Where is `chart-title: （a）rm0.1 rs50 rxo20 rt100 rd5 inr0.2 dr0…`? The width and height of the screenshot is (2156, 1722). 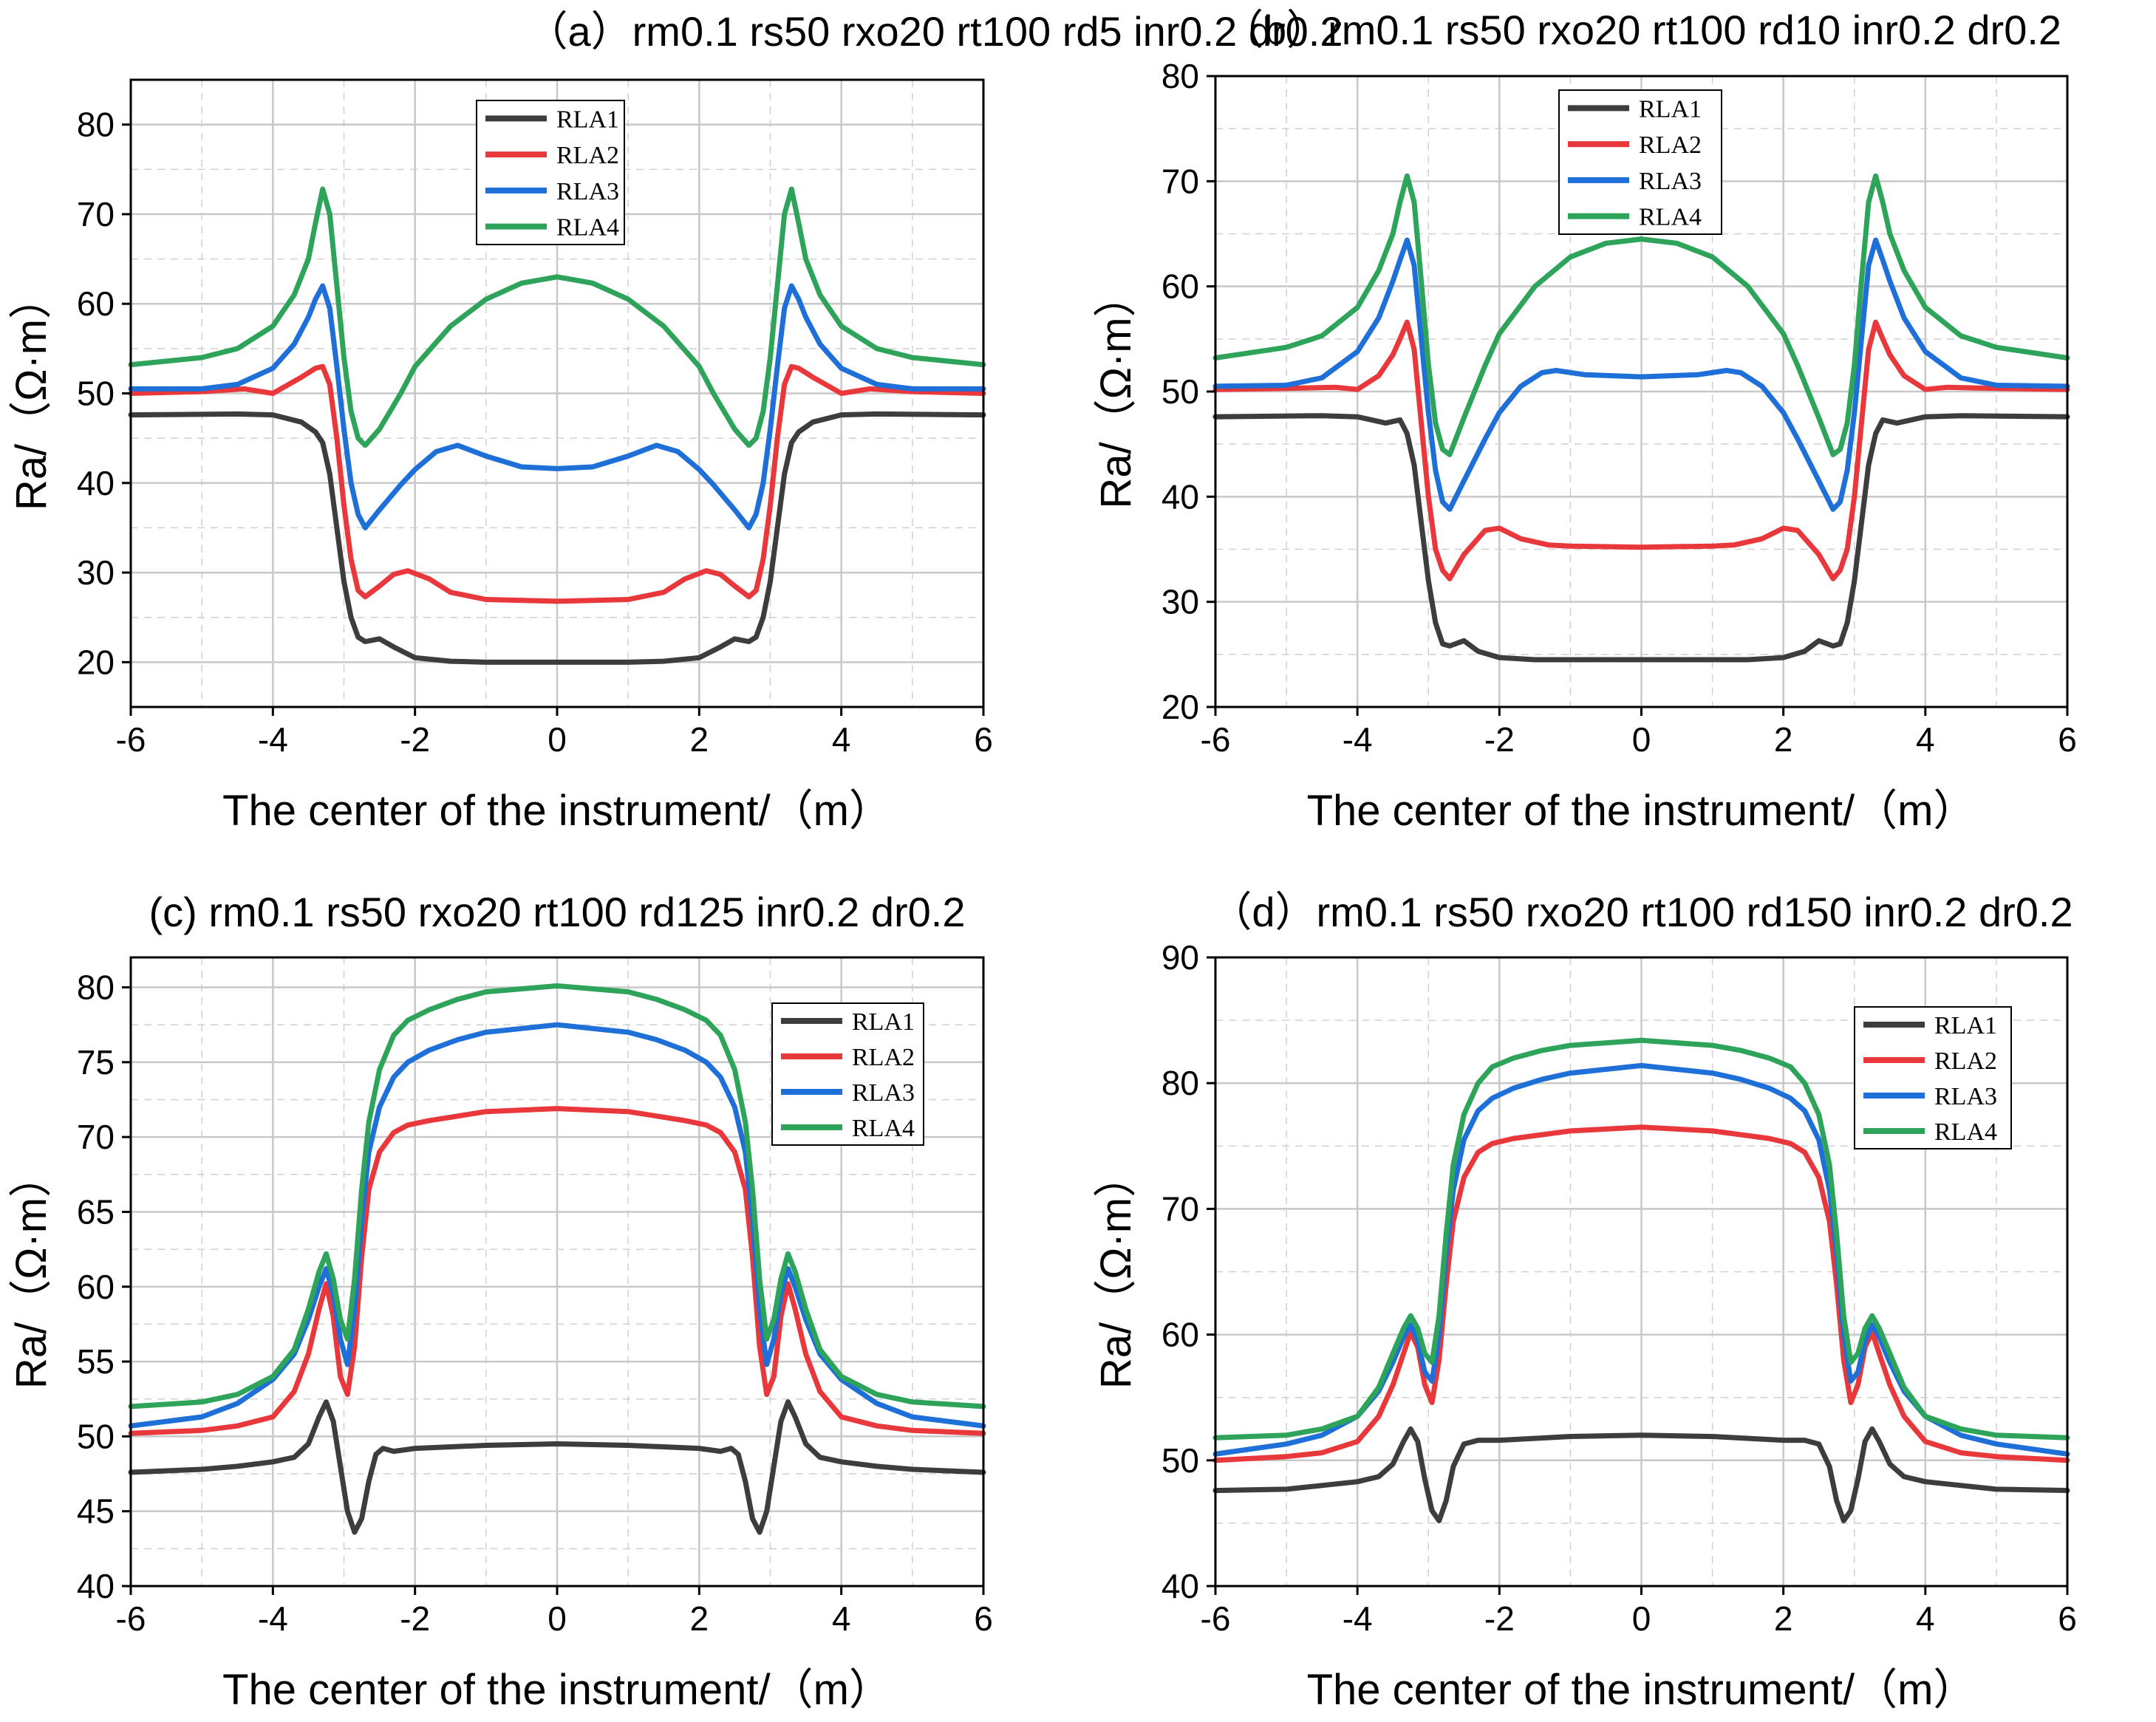
chart-title: （a）rm0.1 rs50 rxo20 rt100 rd5 inr0.2 dr0… is located at coordinates (935, 31).